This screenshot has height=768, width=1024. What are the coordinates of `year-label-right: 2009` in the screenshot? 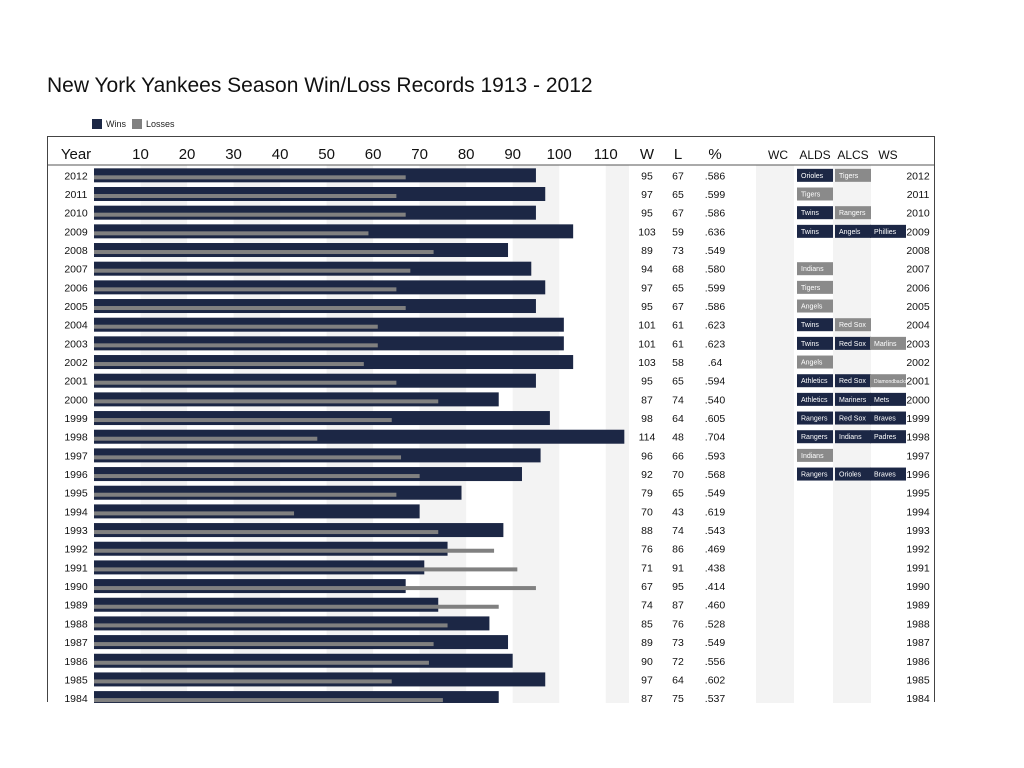 It's located at (918, 232).